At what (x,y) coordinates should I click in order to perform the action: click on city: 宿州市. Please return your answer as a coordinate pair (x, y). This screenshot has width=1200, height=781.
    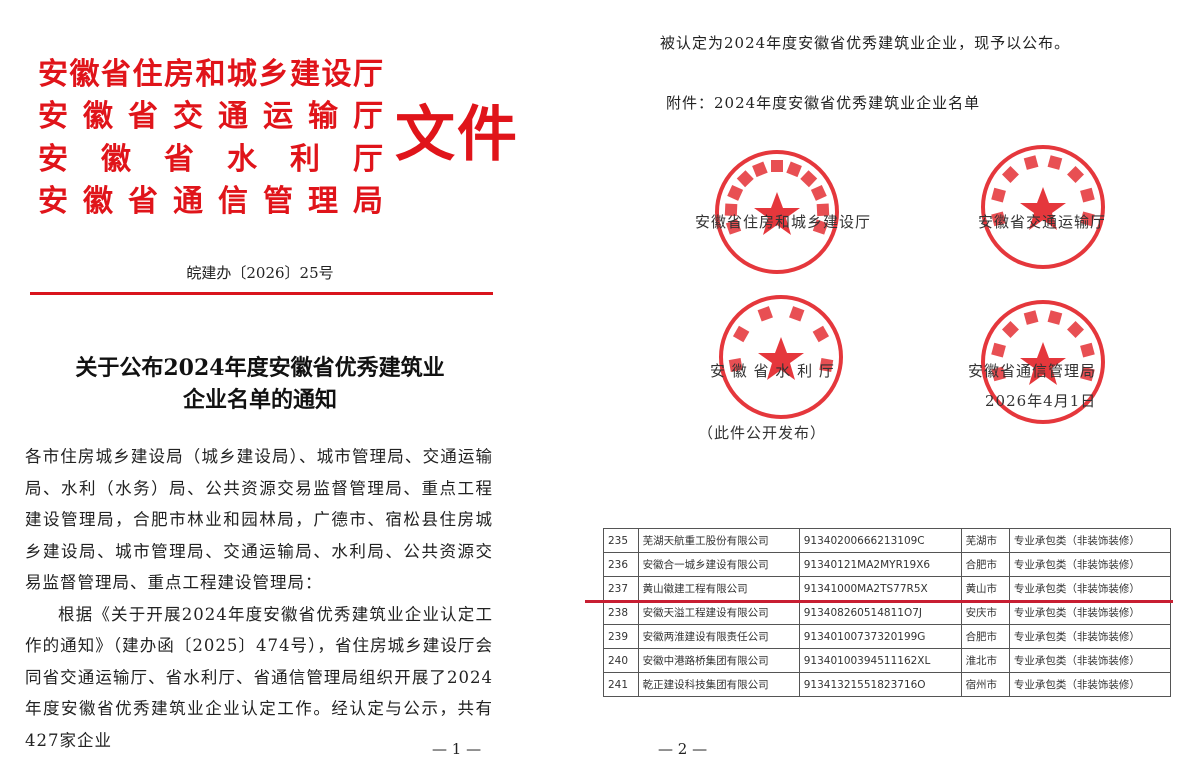
    Looking at the image, I should click on (985, 684).